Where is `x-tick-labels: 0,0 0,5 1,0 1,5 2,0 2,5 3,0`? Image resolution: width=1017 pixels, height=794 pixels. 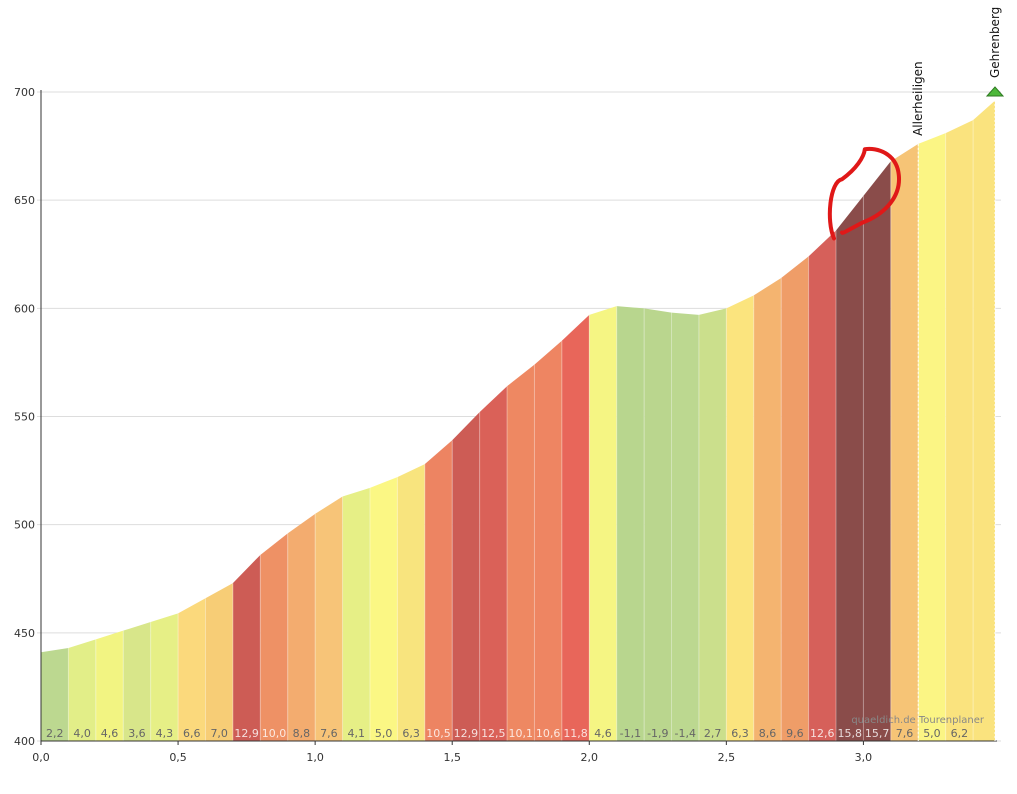
x-tick-labels: 0,0 0,5 1,0 1,5 2,0 2,5 3,0 is located at coordinates (452, 757).